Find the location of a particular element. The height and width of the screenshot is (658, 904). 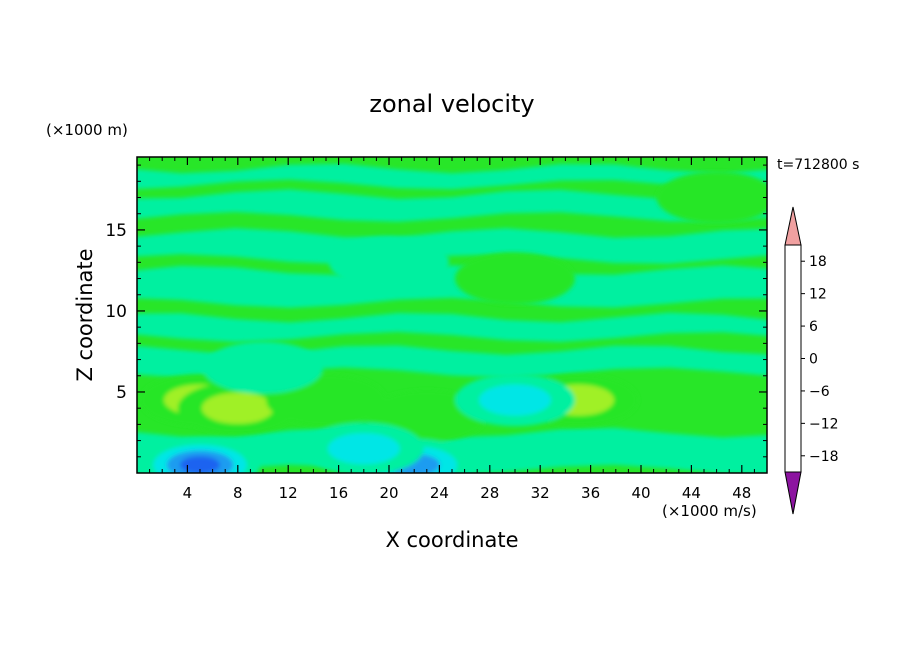

colorbar-tick-label: 0 is located at coordinates (813, 360).